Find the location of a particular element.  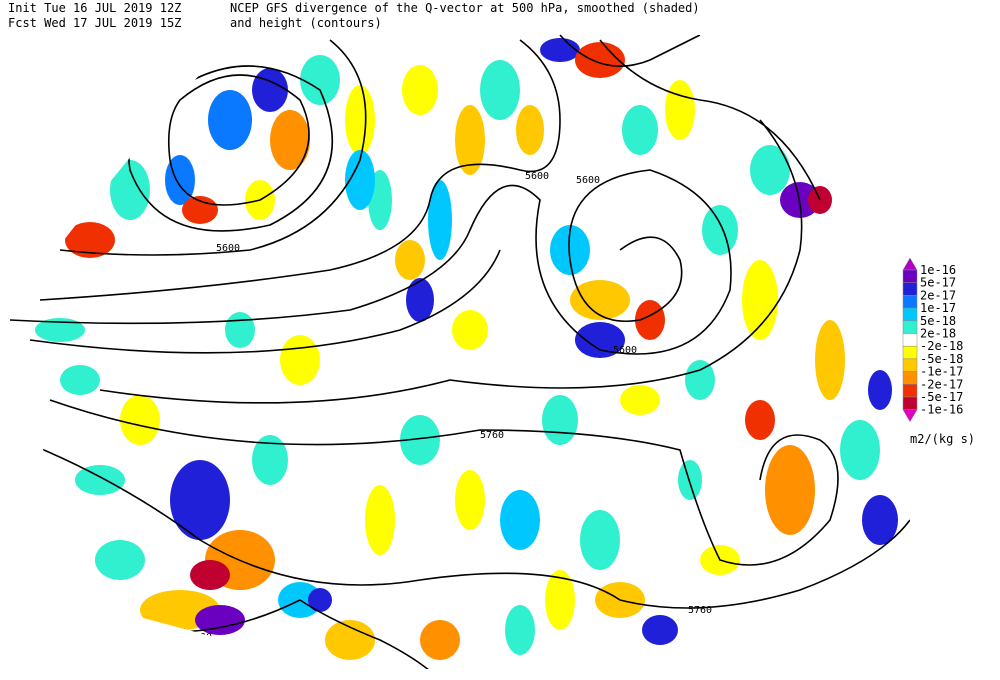

init-label: Init Tue 16 JUL 2019 12Z is located at coordinates (94, 8).